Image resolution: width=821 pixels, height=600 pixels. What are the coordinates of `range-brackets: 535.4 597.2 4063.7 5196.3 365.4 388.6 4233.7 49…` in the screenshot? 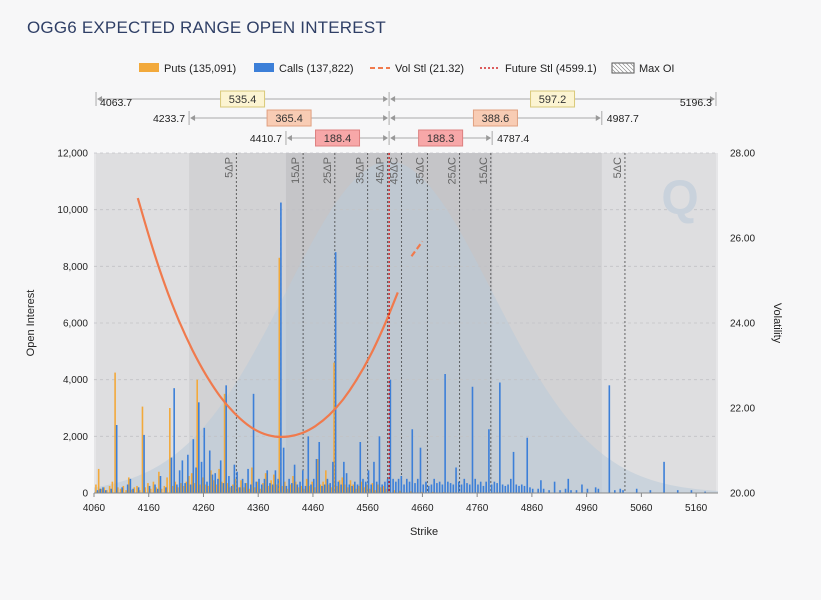 It's located at (406, 118).